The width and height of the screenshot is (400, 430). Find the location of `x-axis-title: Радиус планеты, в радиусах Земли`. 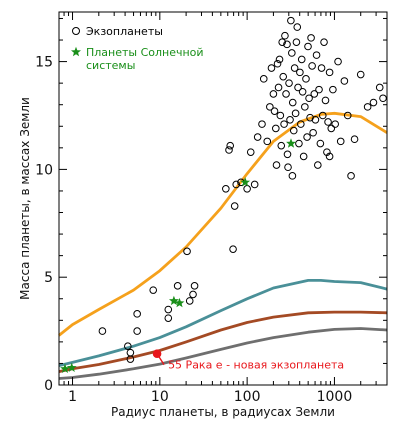

x-axis-title: Радиус планеты, в радиусах Земли is located at coordinates (223, 412).